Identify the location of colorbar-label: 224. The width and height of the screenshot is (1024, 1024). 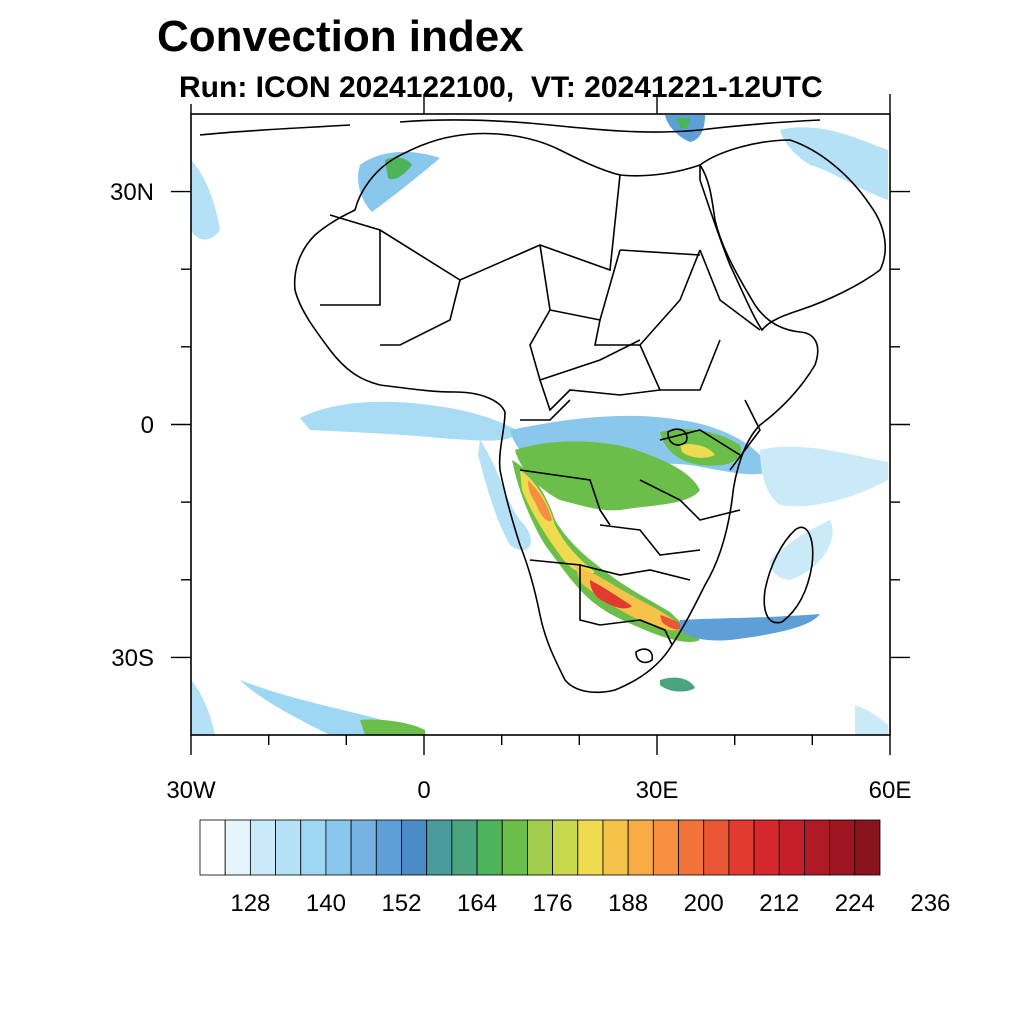
(855, 903).